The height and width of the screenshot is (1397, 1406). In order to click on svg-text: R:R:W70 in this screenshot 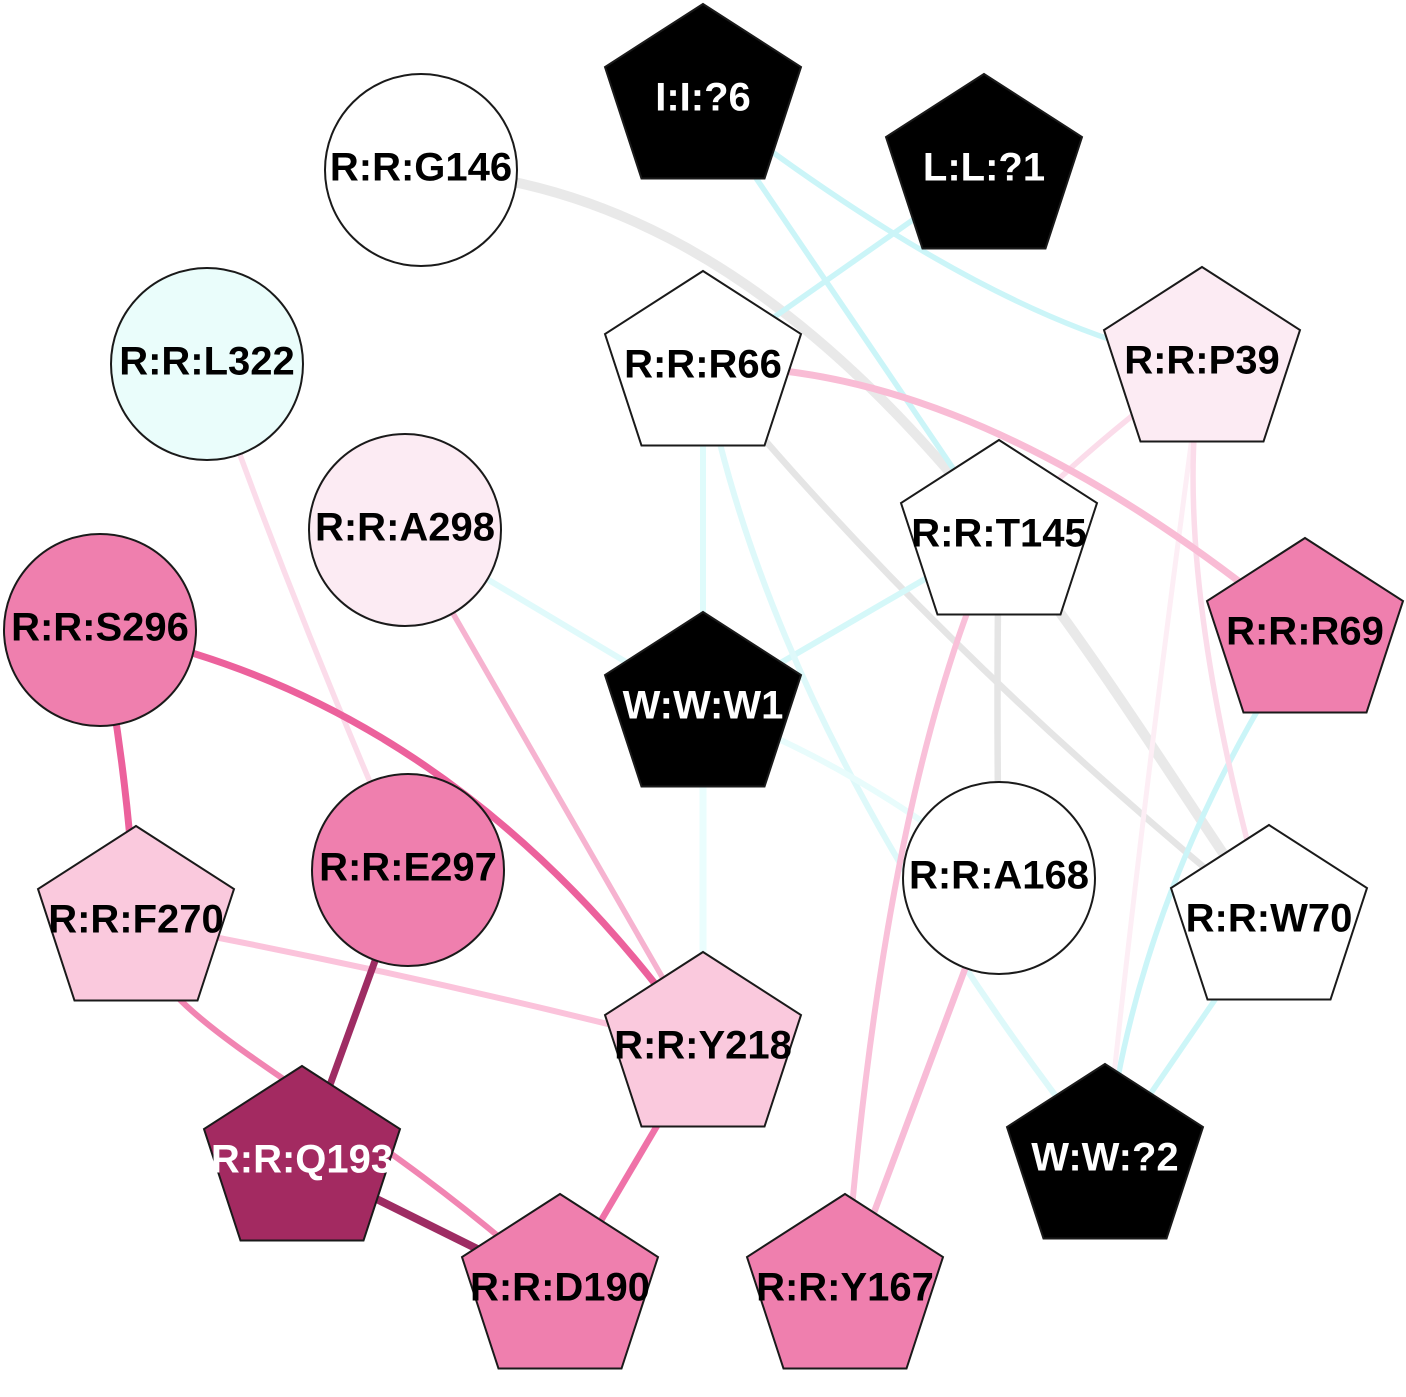, I will do `click(1269, 918)`.